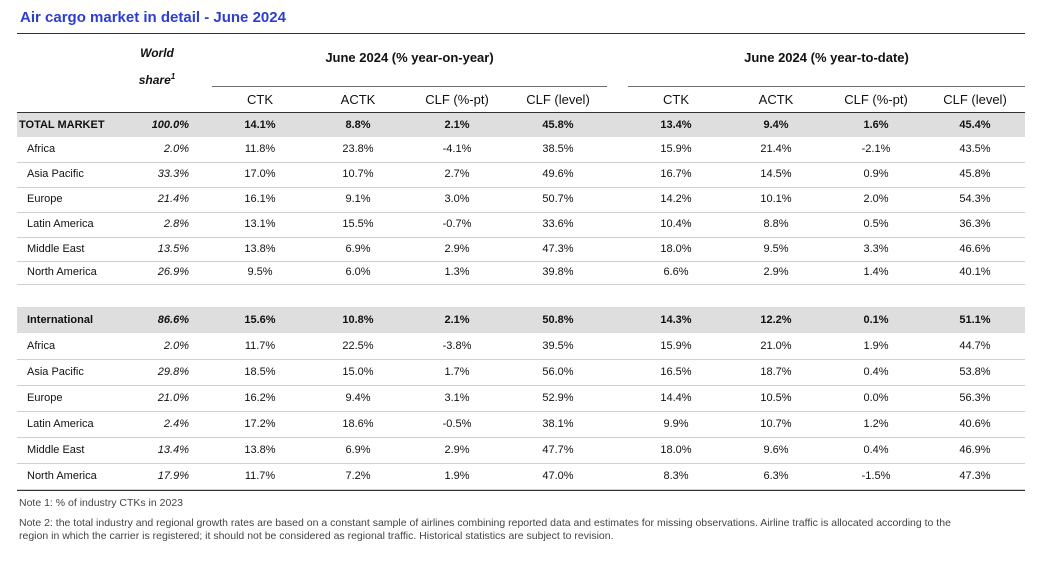 The width and height of the screenshot is (1048, 567). What do you see at coordinates (409, 57) in the screenshot?
I see `group-header-yoy: June 2024 (% year-on-year)` at bounding box center [409, 57].